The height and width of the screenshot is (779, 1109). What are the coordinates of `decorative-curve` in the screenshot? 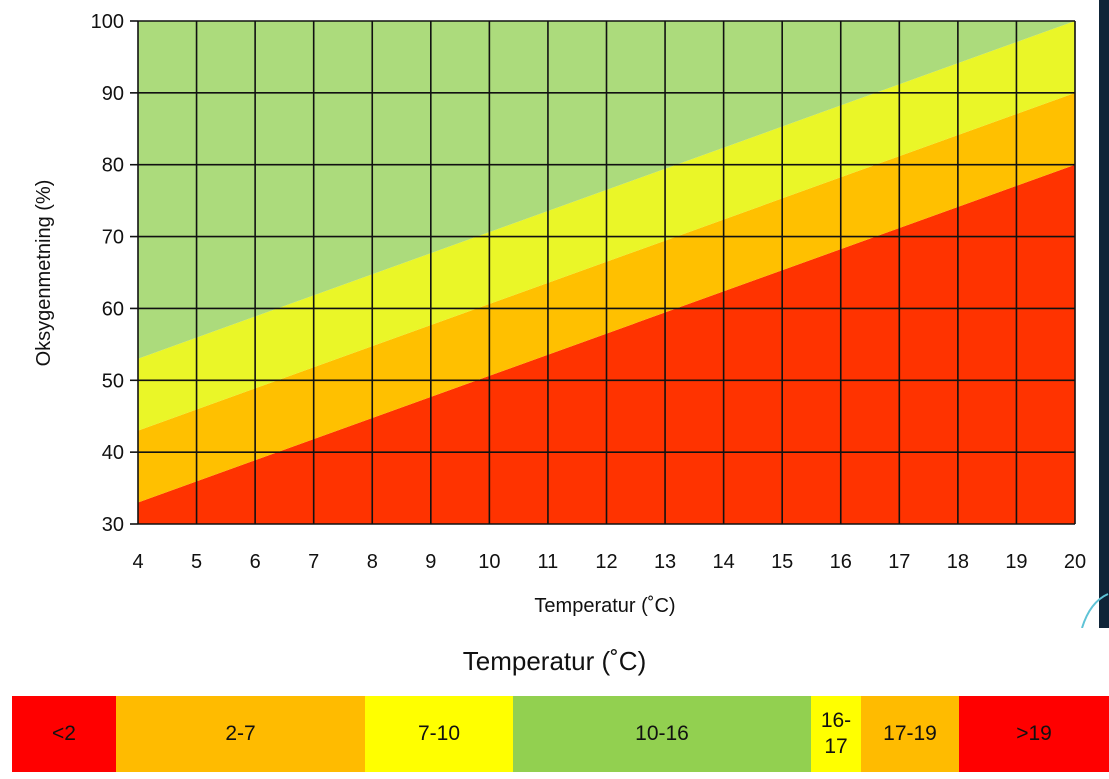 It's located at (1095, 611).